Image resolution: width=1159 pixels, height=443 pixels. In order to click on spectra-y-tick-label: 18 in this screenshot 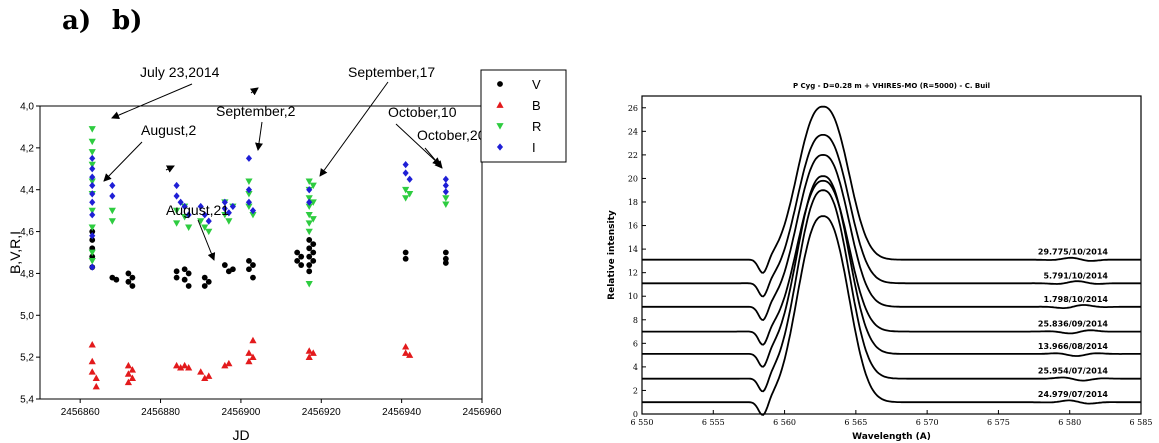, I will do `click(633, 202)`.